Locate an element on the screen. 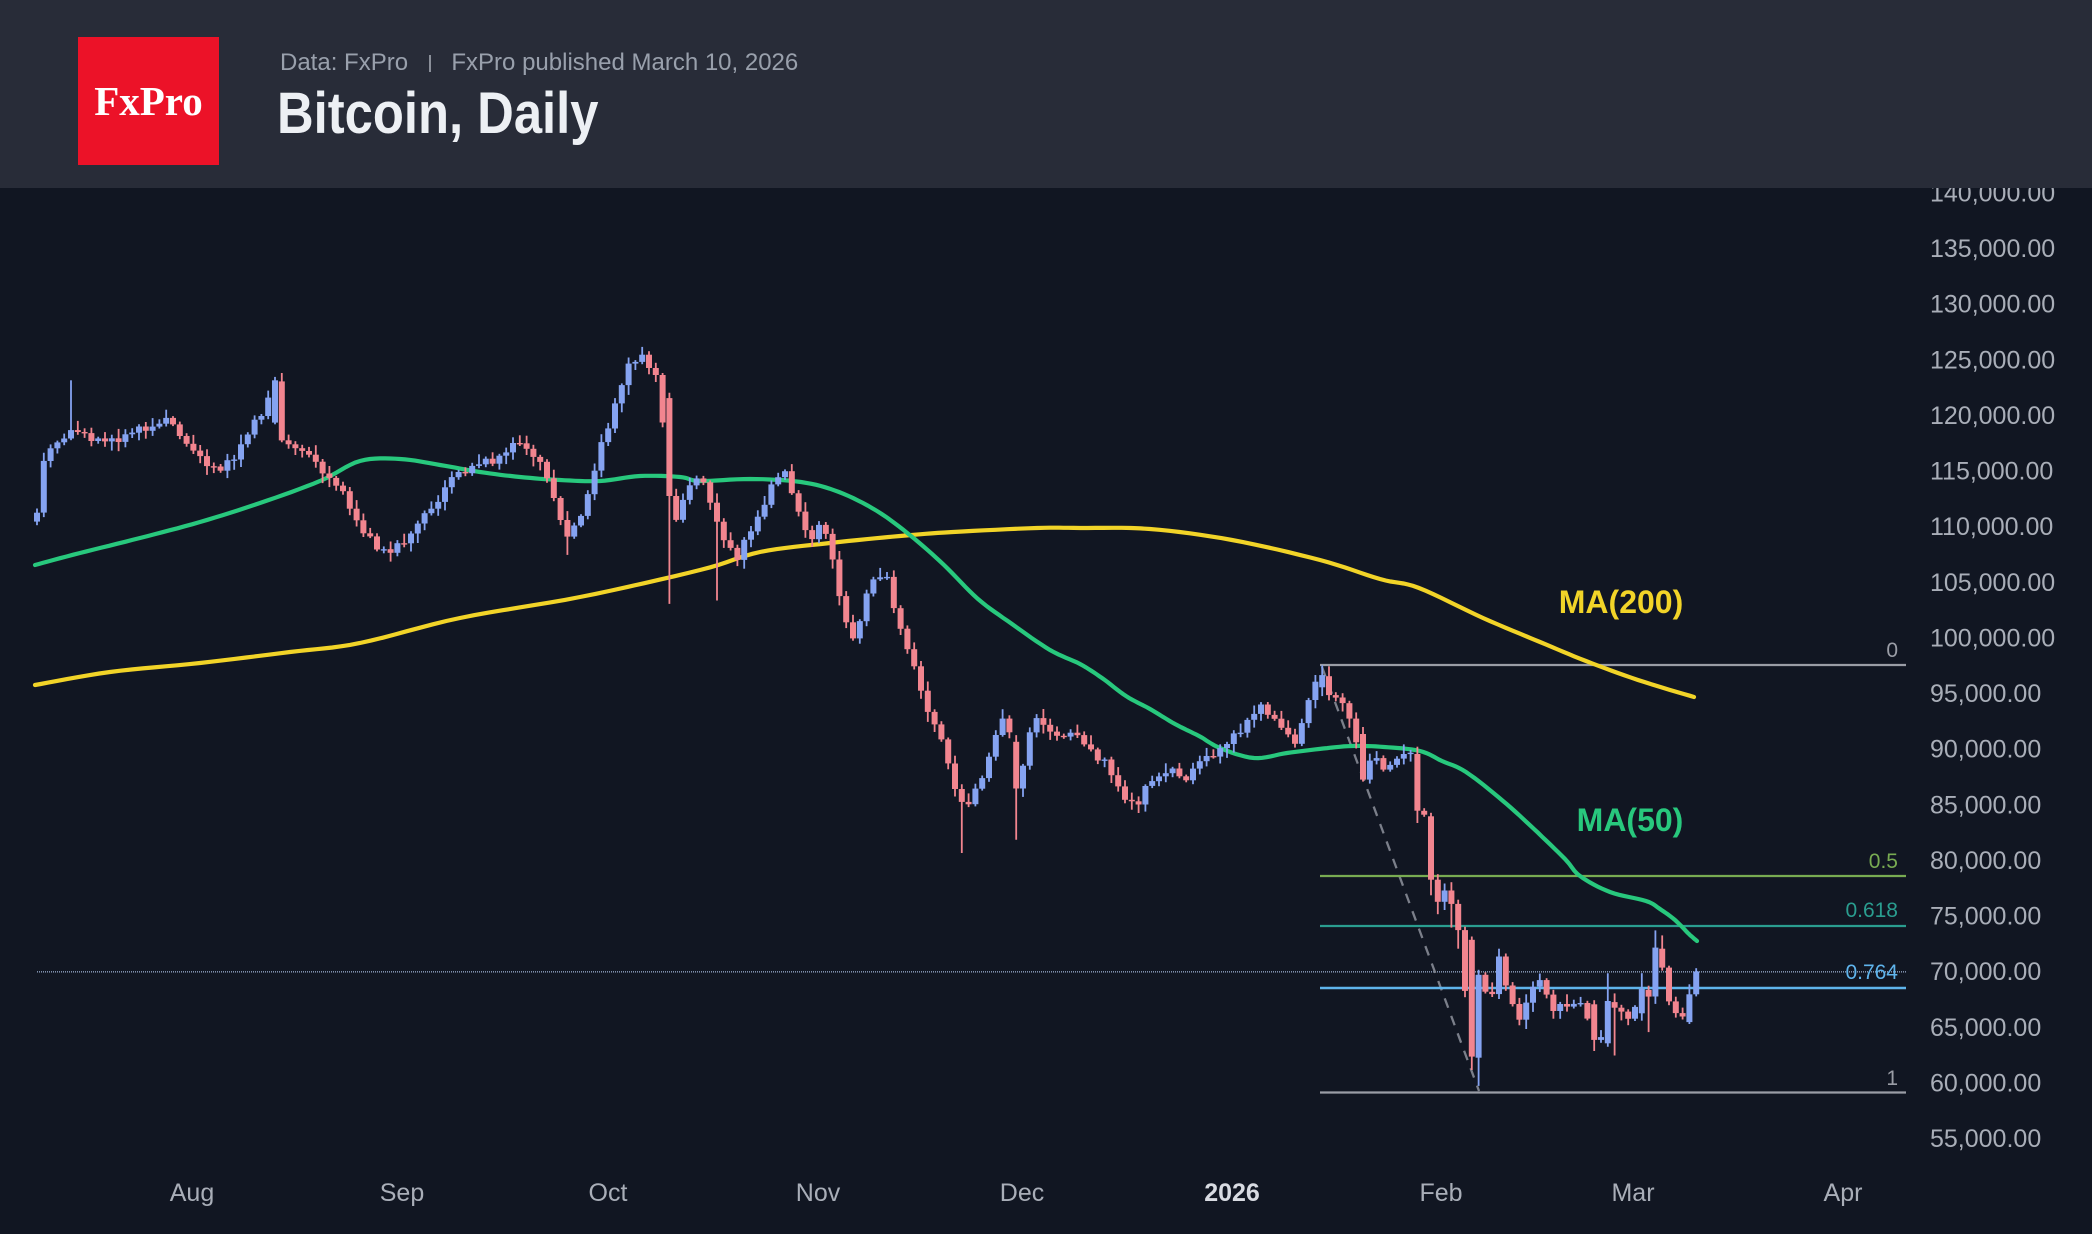 Image resolution: width=2092 pixels, height=1234 pixels. svg-text: MA(50) is located at coordinates (1630, 820).